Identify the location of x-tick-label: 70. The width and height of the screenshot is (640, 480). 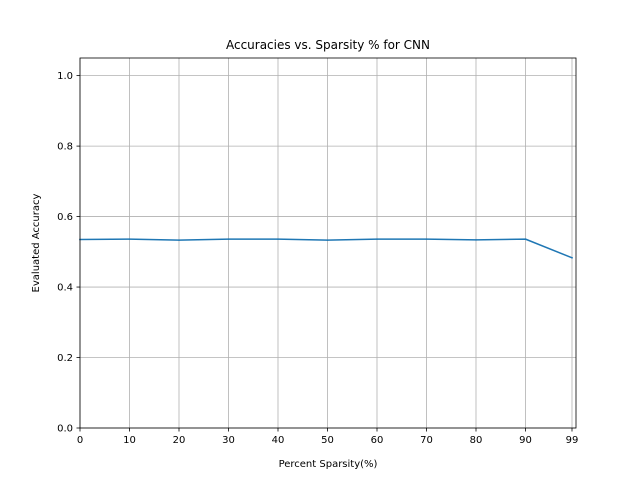
(426, 440).